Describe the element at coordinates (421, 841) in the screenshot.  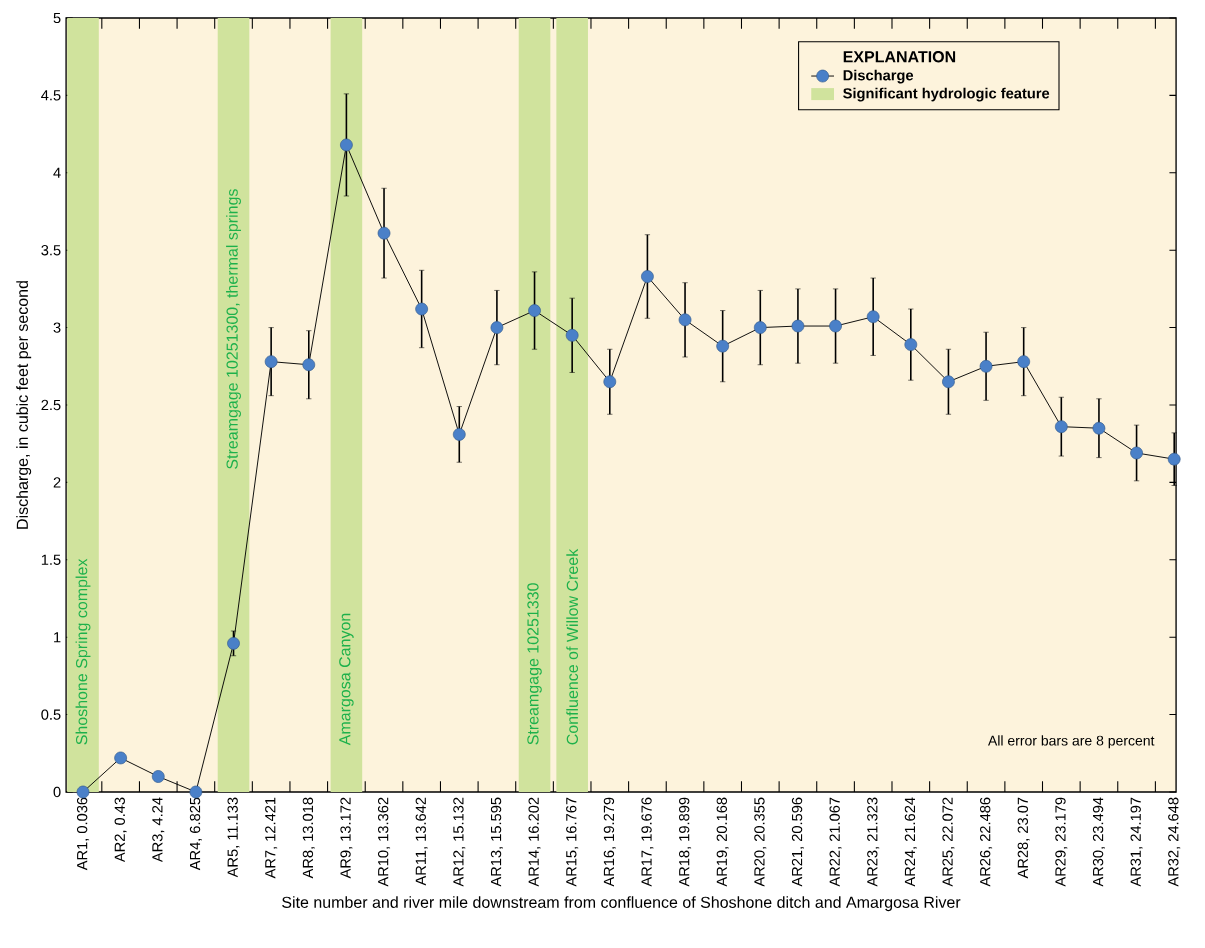
I see `x-tick-label: AR11, 13.642` at that location.